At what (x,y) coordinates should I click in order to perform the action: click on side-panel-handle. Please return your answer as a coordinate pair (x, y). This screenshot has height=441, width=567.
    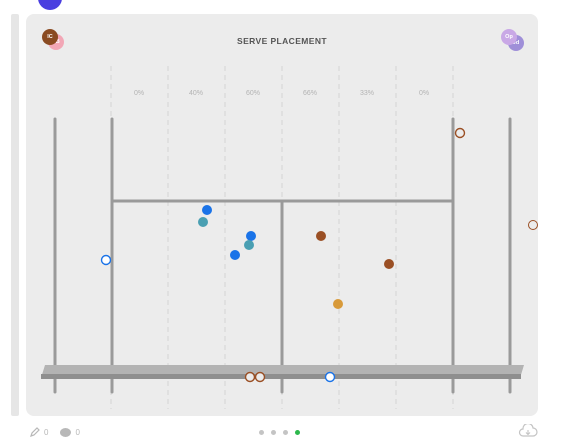
    Looking at the image, I should click on (15, 215).